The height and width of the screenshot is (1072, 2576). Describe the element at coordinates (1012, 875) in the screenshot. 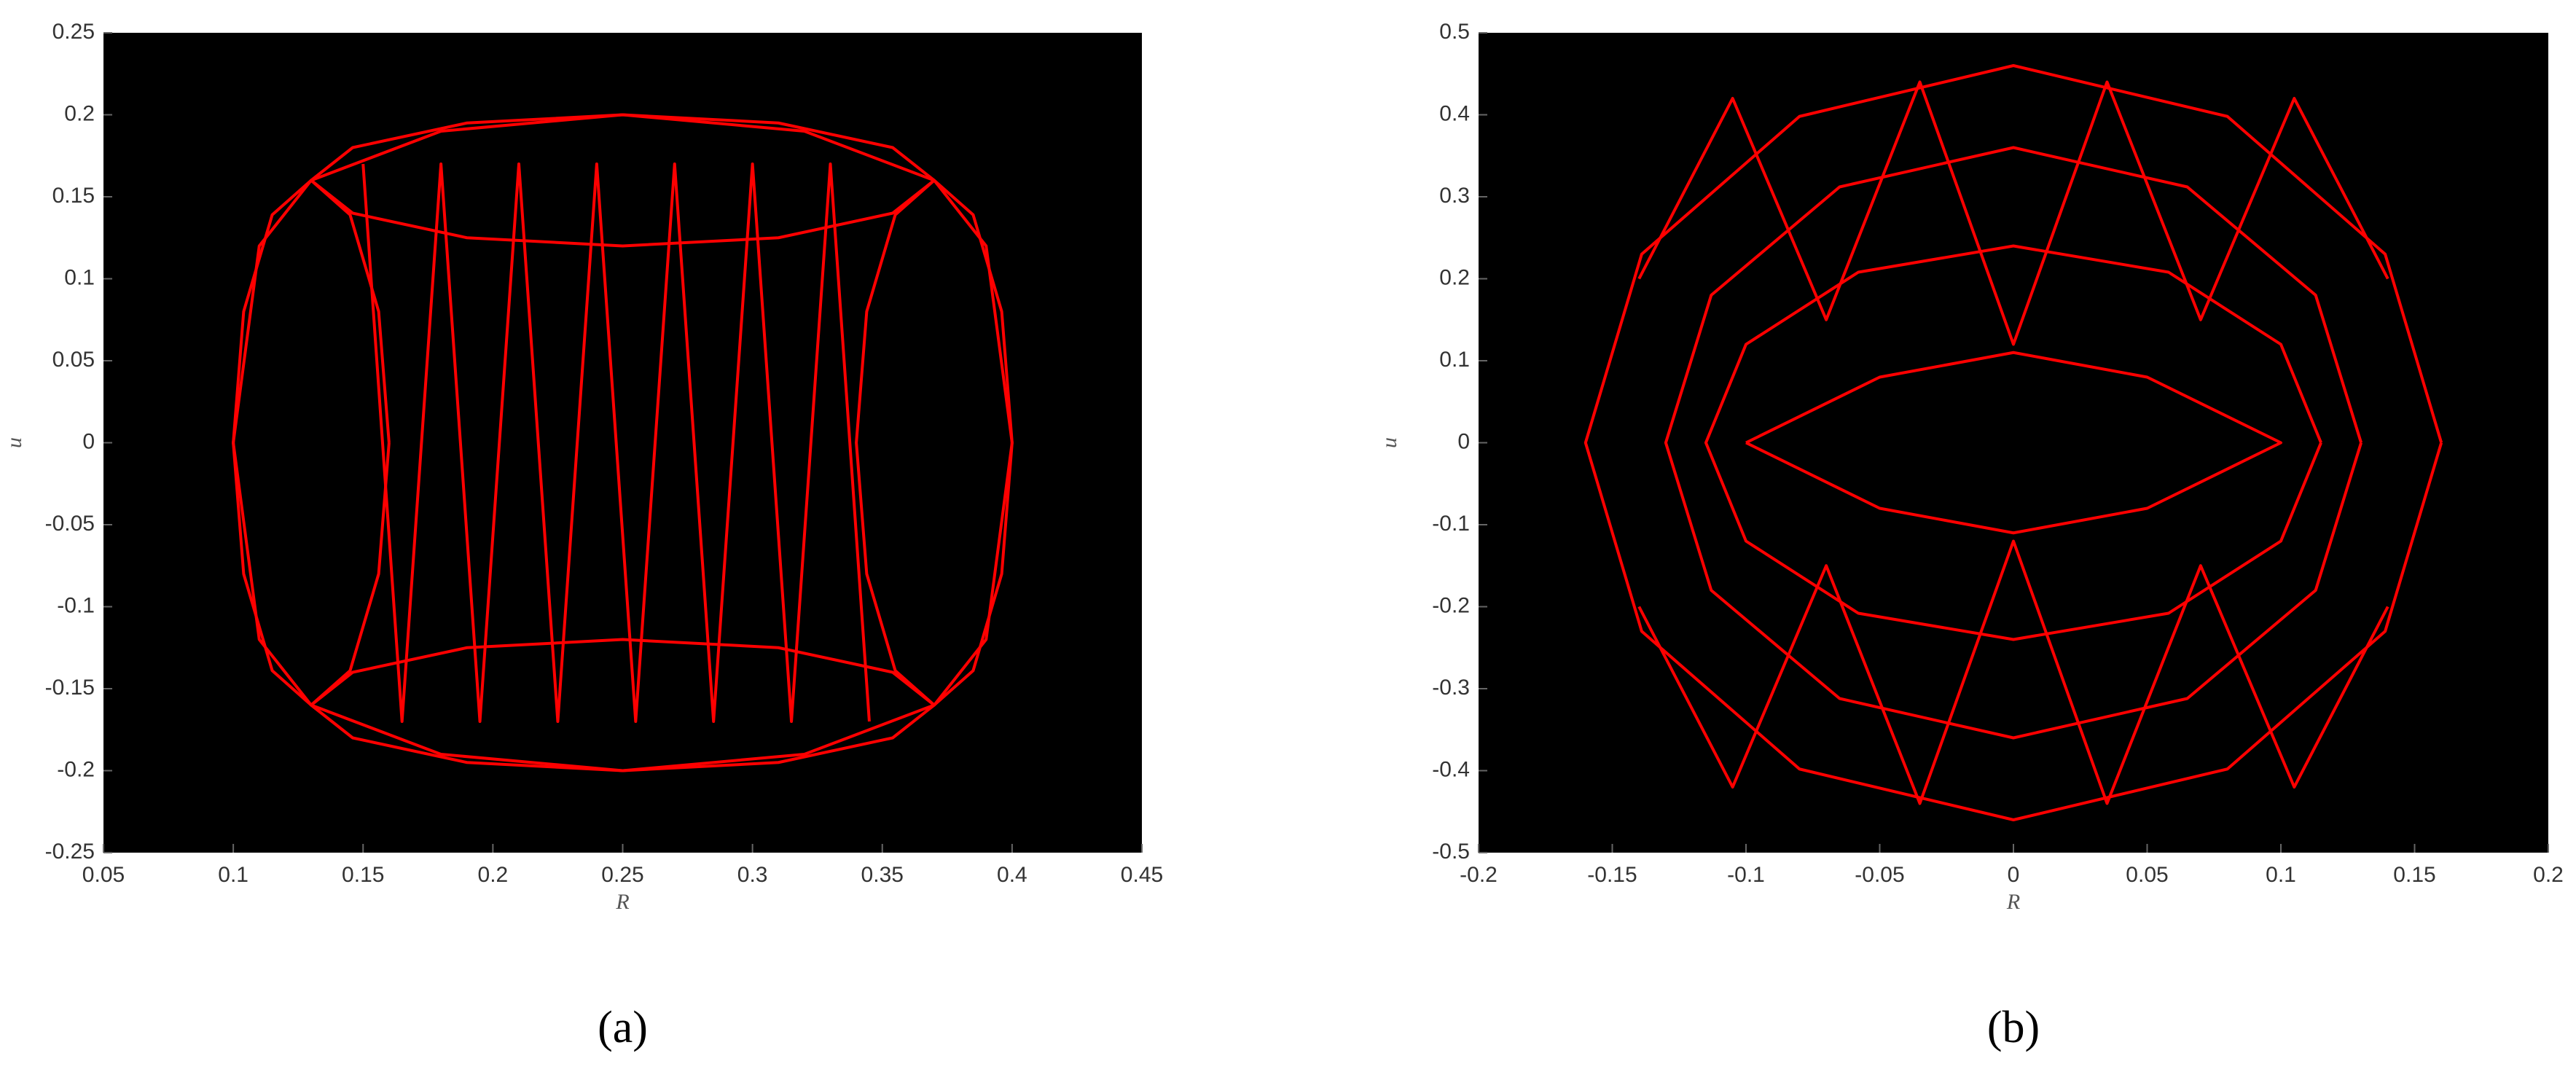

I see `x-tick-label: 0.4` at that location.